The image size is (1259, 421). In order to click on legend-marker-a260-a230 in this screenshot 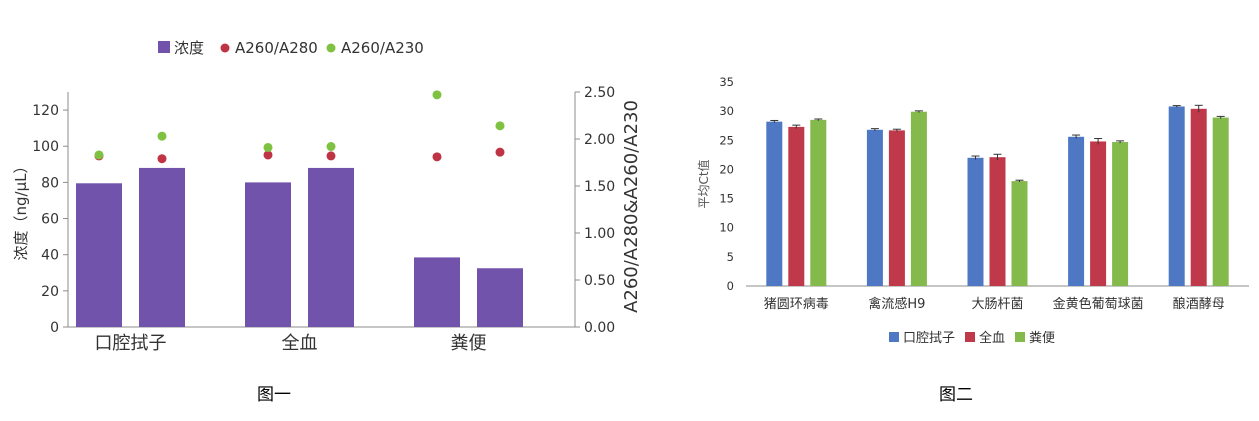, I will do `click(331, 48)`.